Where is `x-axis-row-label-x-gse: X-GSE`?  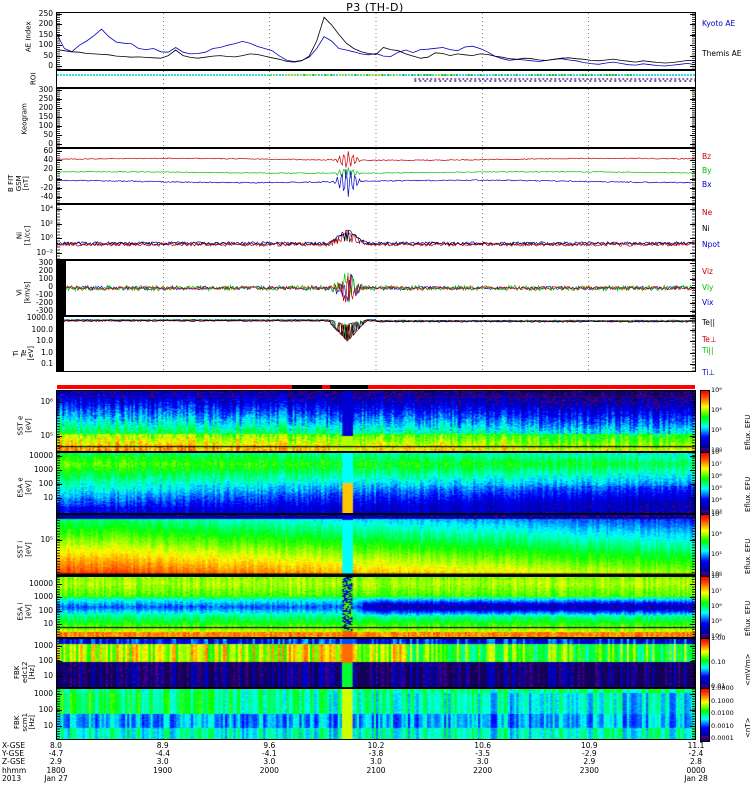
x-axis-row-label-x-gse: X-GSE is located at coordinates (14, 745).